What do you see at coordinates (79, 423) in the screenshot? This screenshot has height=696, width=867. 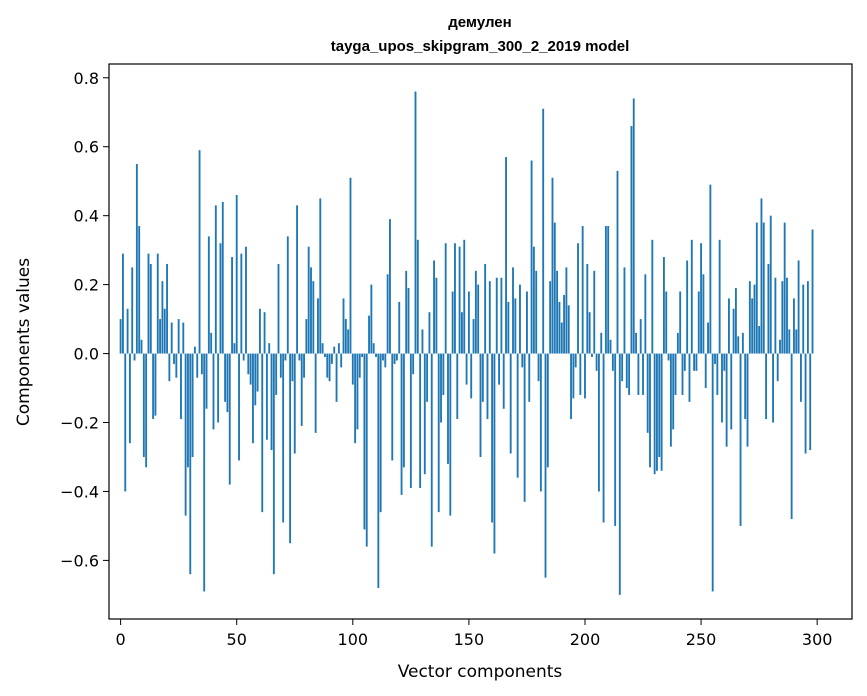 I see `y-tick-label: −0.2` at bounding box center [79, 423].